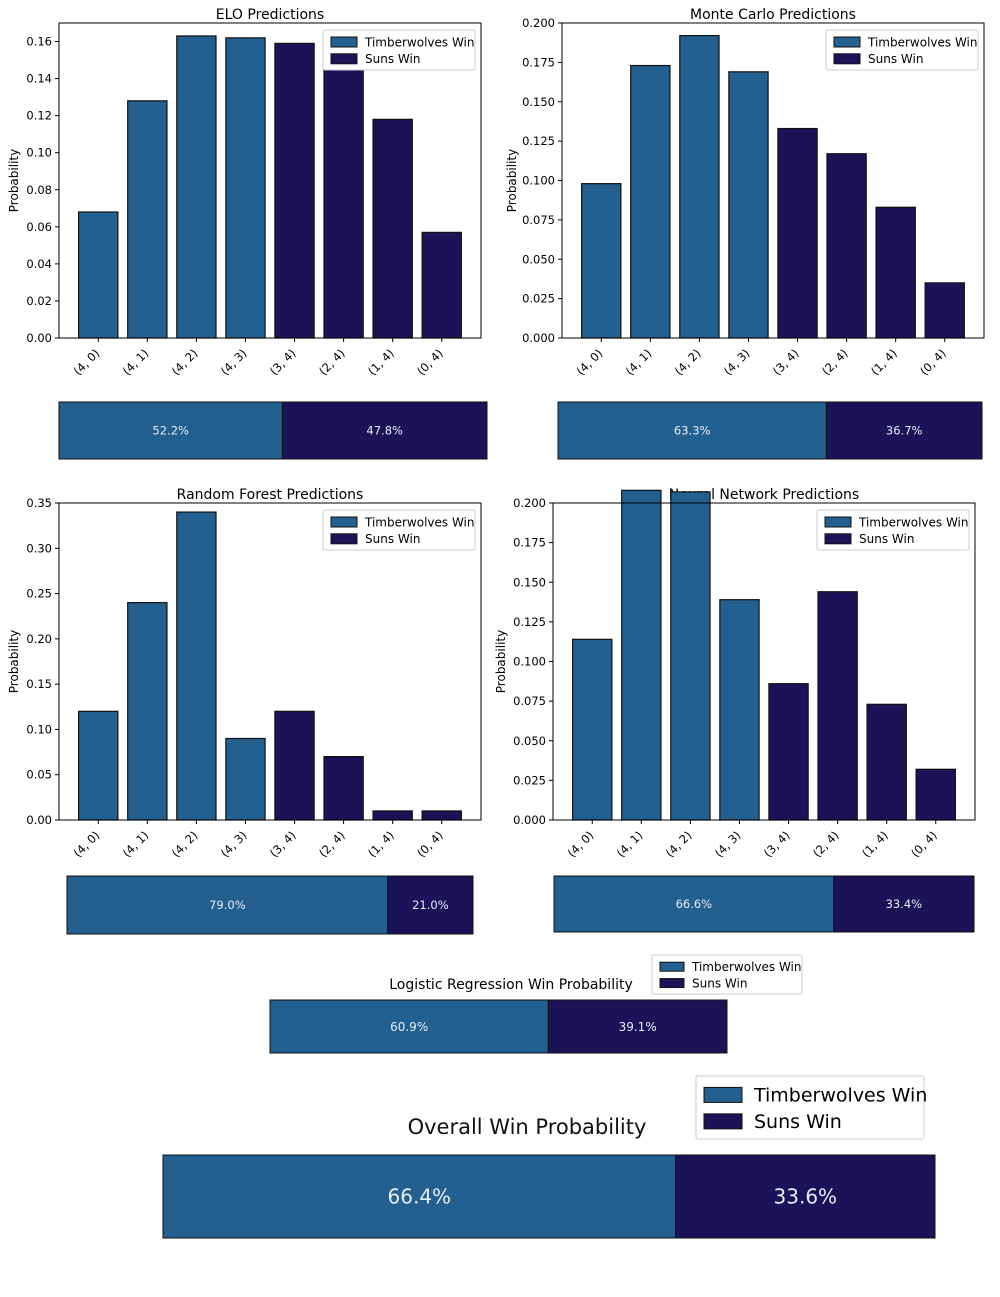 This screenshot has height=1297, width=1000. I want to click on chart-title: Monte Carlo Predictions, so click(773, 15).